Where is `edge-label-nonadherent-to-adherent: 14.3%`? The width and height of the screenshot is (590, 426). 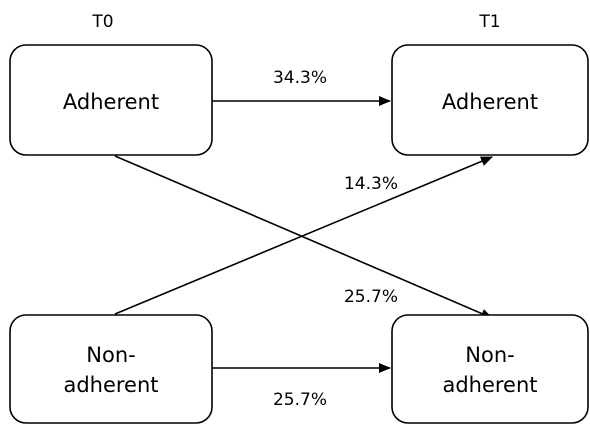 edge-label-nonadherent-to-adherent: 14.3% is located at coordinates (371, 184).